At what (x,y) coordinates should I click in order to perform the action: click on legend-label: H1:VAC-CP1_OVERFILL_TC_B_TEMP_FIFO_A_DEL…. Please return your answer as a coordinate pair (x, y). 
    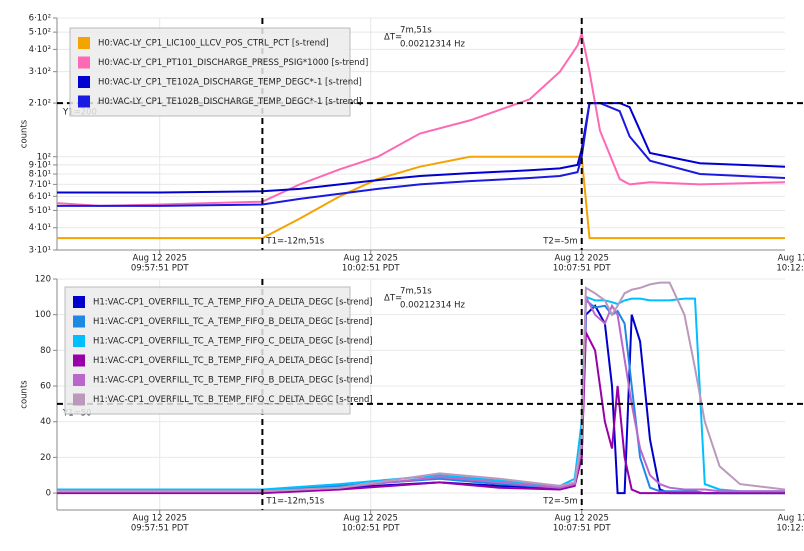
    Looking at the image, I should click on (233, 361).